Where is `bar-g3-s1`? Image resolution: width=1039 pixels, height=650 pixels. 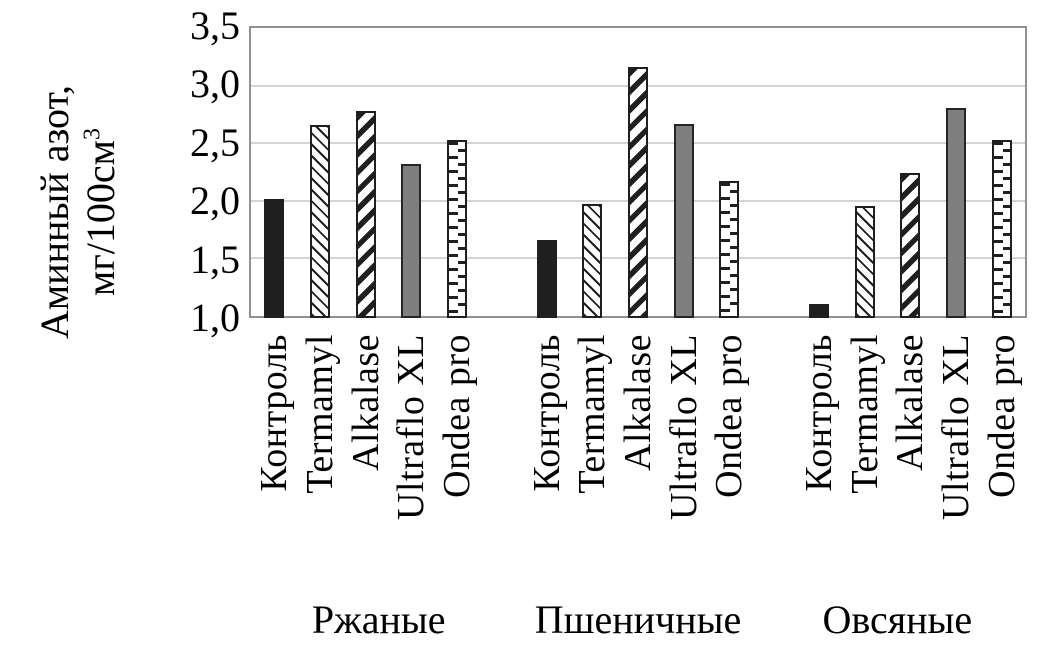
bar-g3-s1 is located at coordinates (818, 310).